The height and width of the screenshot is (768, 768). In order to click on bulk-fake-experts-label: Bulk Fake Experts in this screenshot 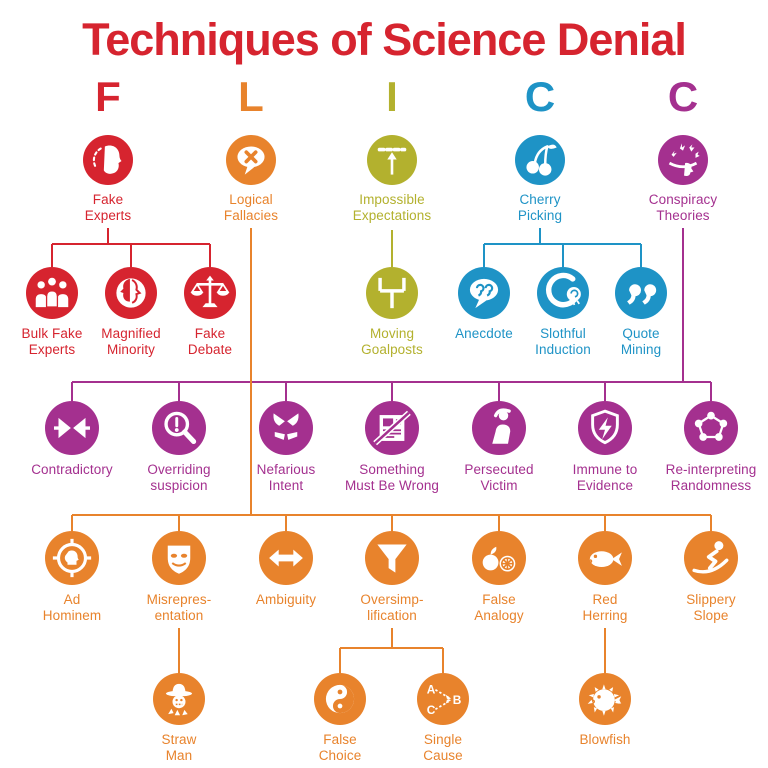, I will do `click(52, 341)`.